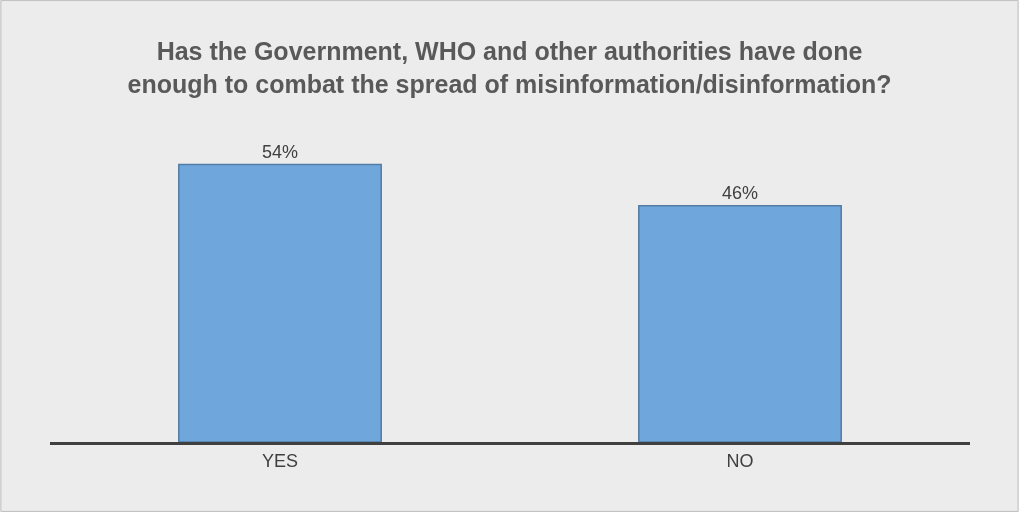  Describe the element at coordinates (280, 460) in the screenshot. I see `x-tick-label: YES` at that location.